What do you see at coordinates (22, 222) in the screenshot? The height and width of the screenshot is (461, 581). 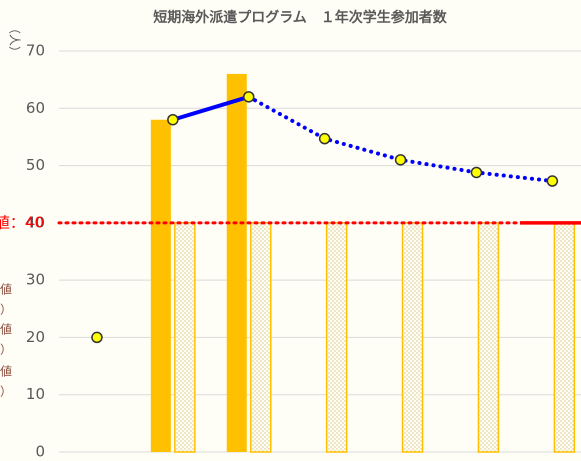 I see `target-label: 値：40` at bounding box center [22, 222].